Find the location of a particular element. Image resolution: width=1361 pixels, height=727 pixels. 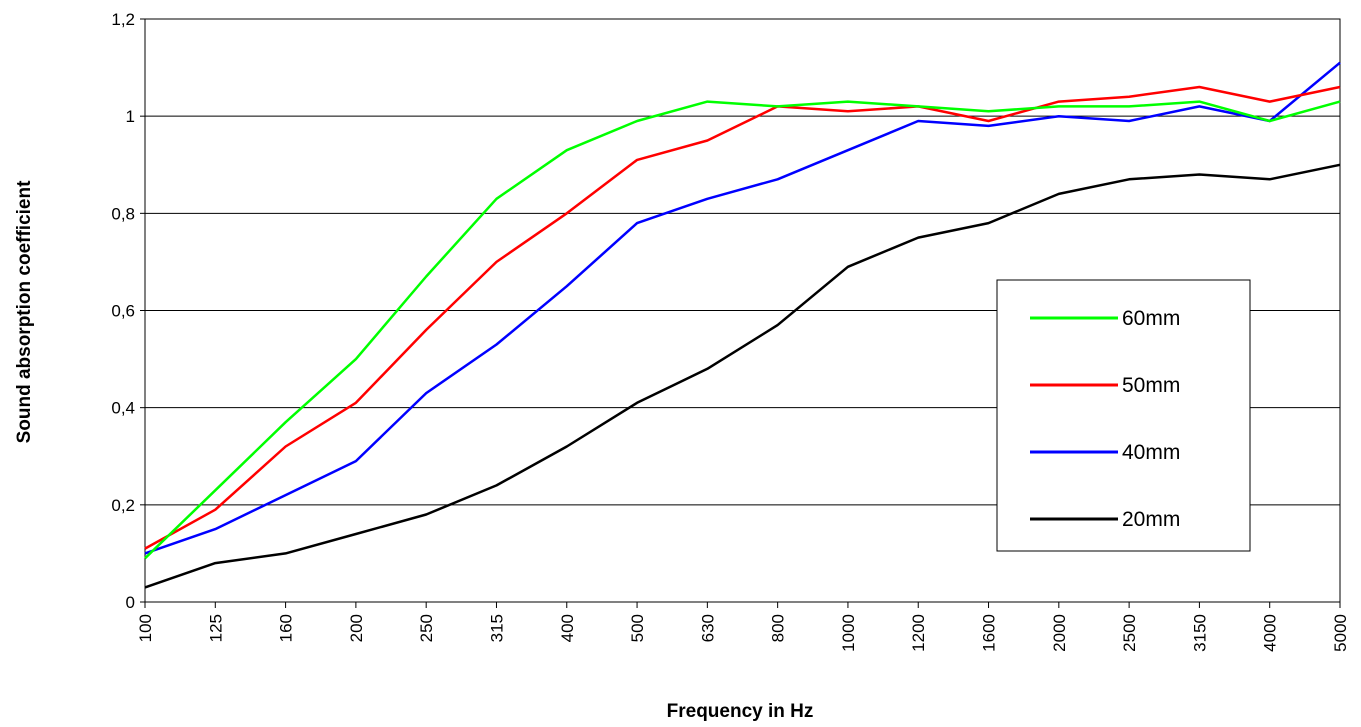

legend-box is located at coordinates (1123, 415).